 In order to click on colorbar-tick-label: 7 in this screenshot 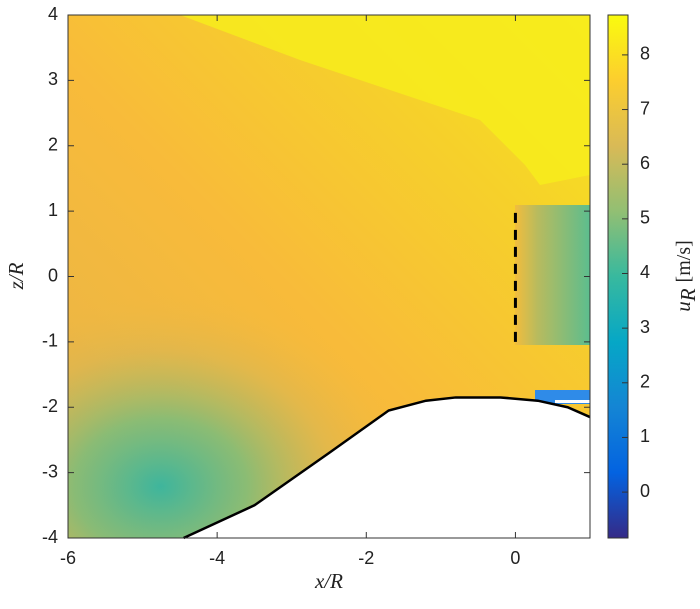, I will do `click(645, 108)`.